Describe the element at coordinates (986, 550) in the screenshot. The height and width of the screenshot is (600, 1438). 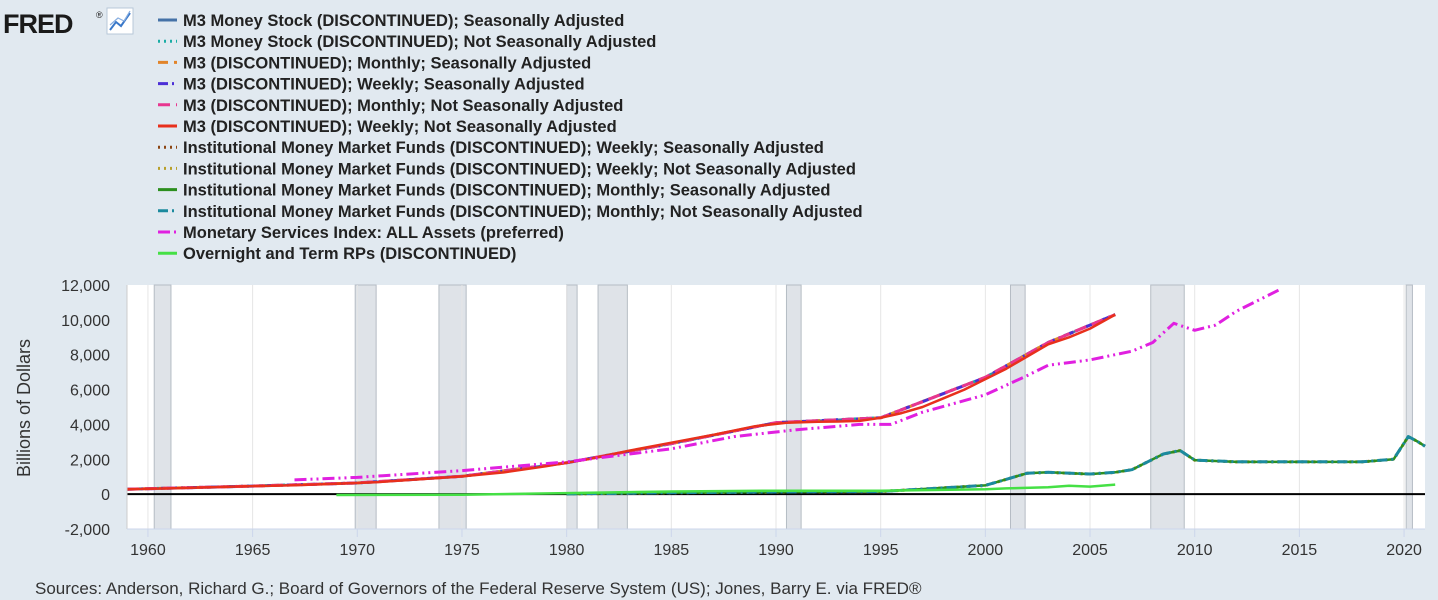
I see `x-tick-label: 2000` at that location.